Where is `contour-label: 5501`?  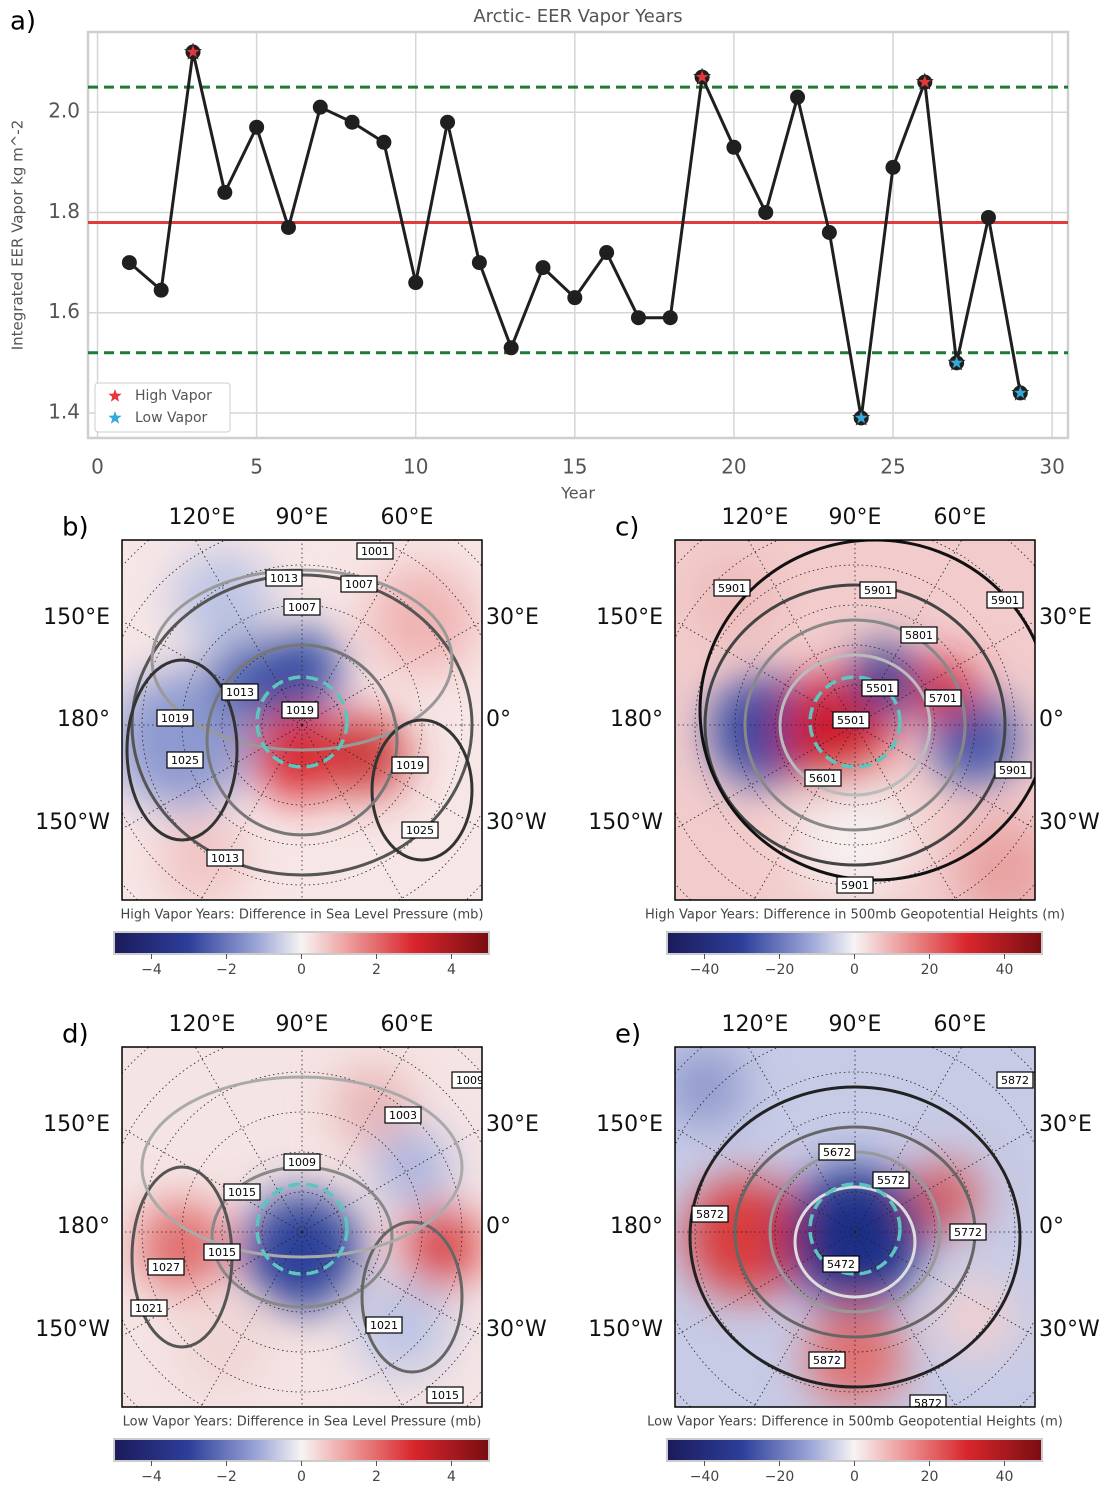
contour-label: 5501 is located at coordinates (880, 688).